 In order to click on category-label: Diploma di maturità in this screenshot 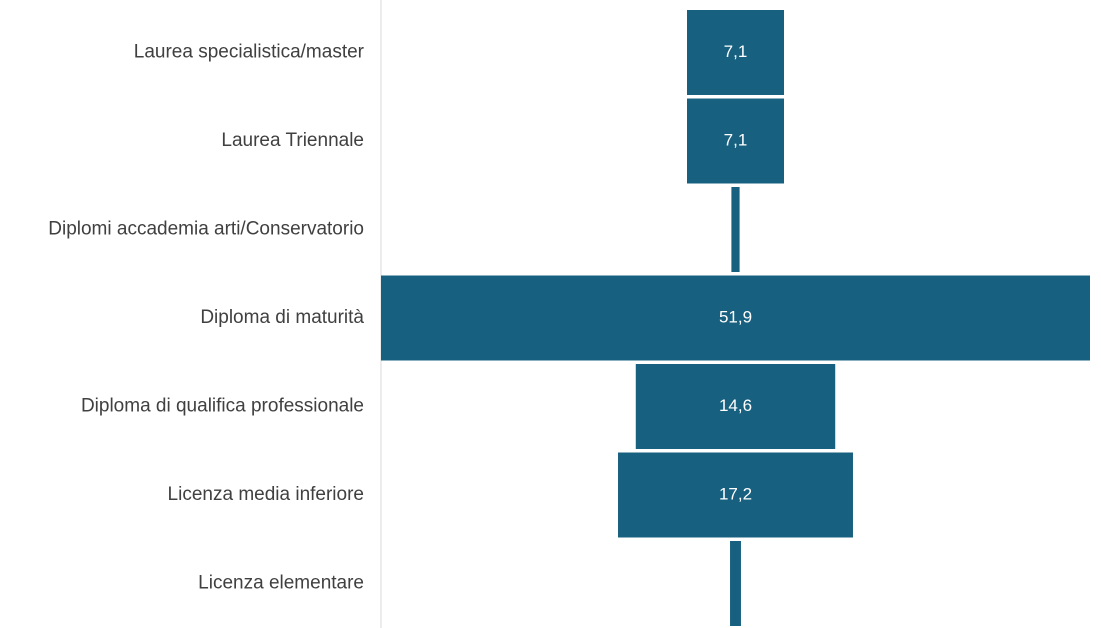, I will do `click(282, 317)`.